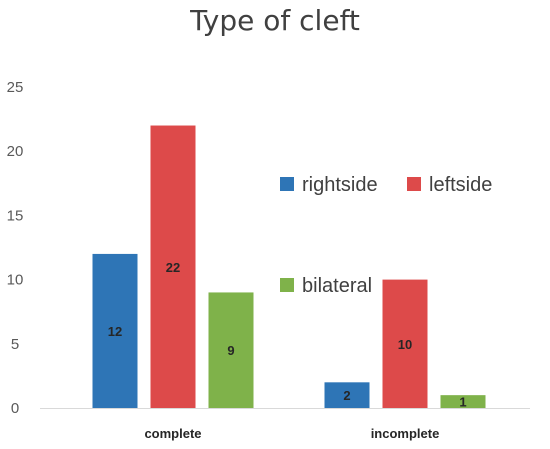 The image size is (550, 449). What do you see at coordinates (15, 151) in the screenshot?
I see `y-tick-label: 20` at bounding box center [15, 151].